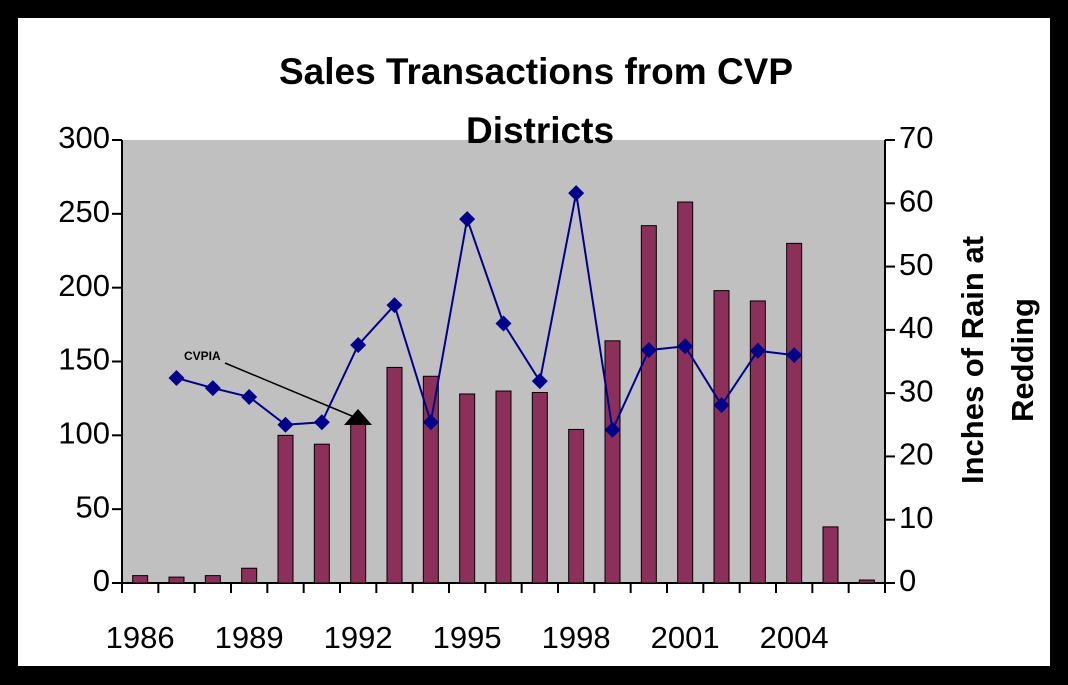 This screenshot has height=685, width=1068. Describe the element at coordinates (907, 580) in the screenshot. I see `y2-tick-label: 0` at that location.